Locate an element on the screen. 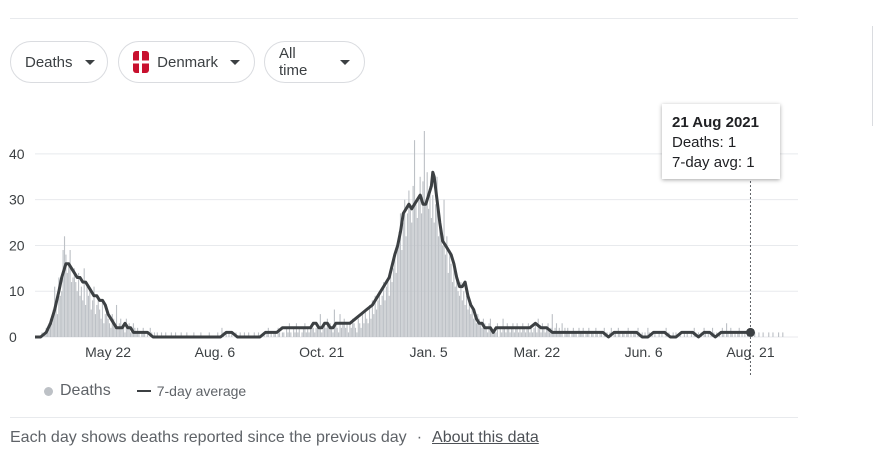 The width and height of the screenshot is (874, 469). metric-dropdown: Deaths is located at coordinates (59, 62).